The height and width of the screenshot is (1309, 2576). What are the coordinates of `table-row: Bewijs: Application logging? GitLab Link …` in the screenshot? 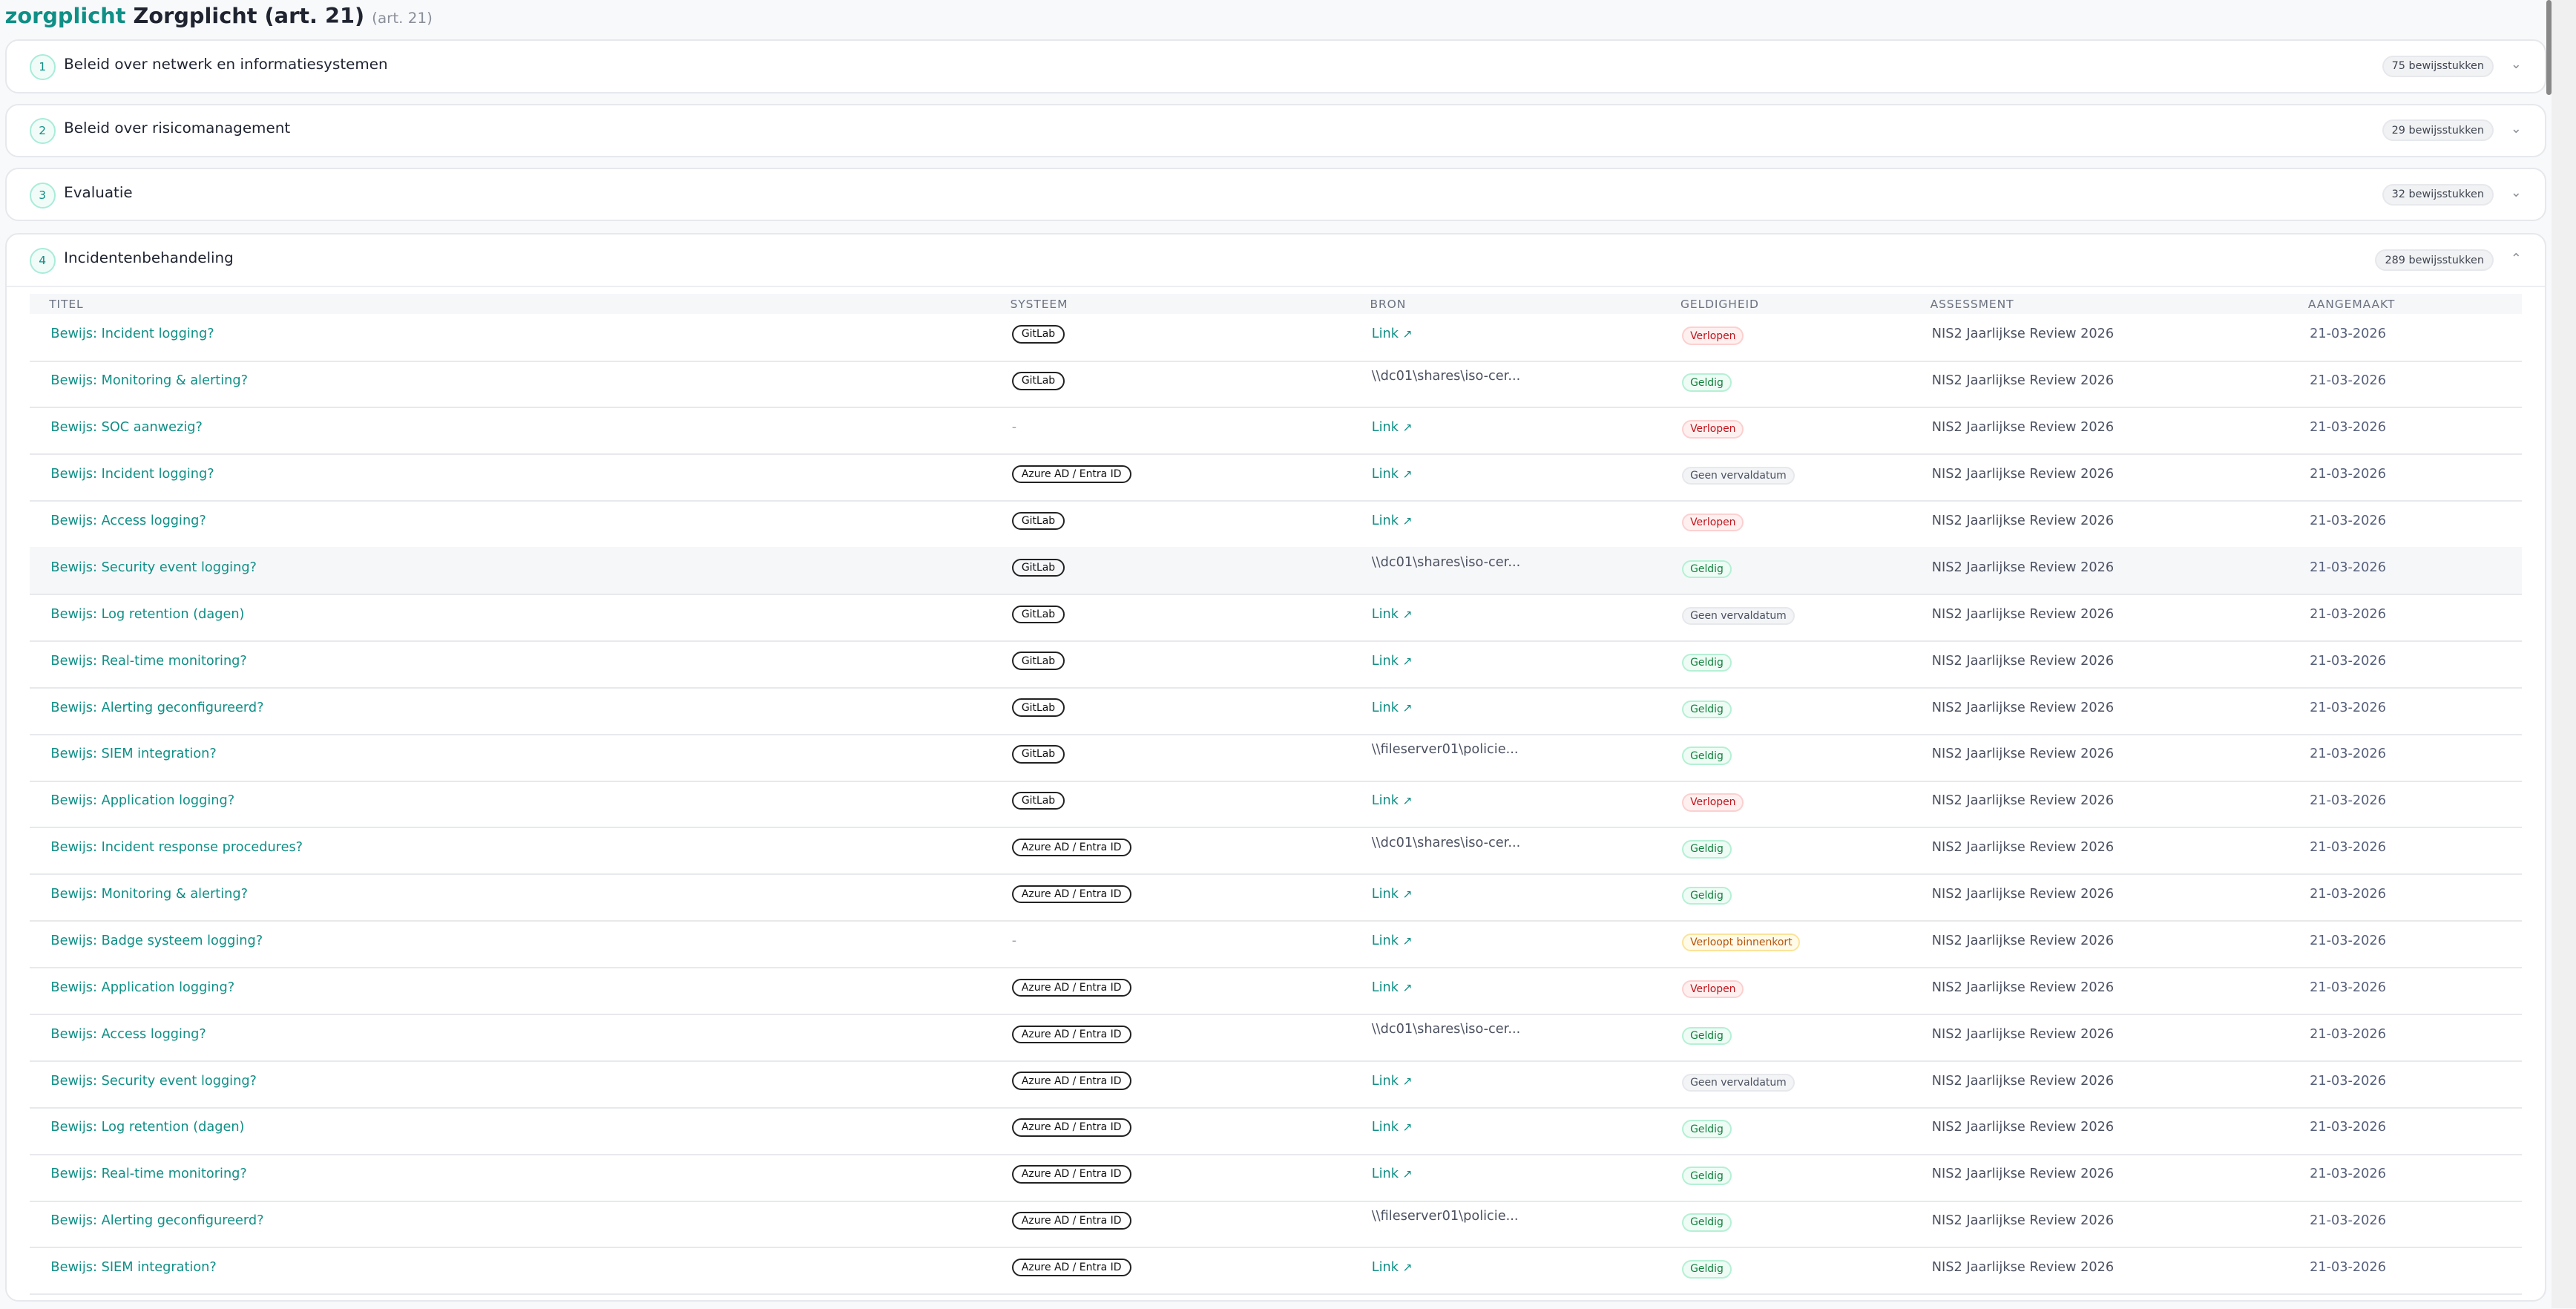 It's located at (1275, 805).